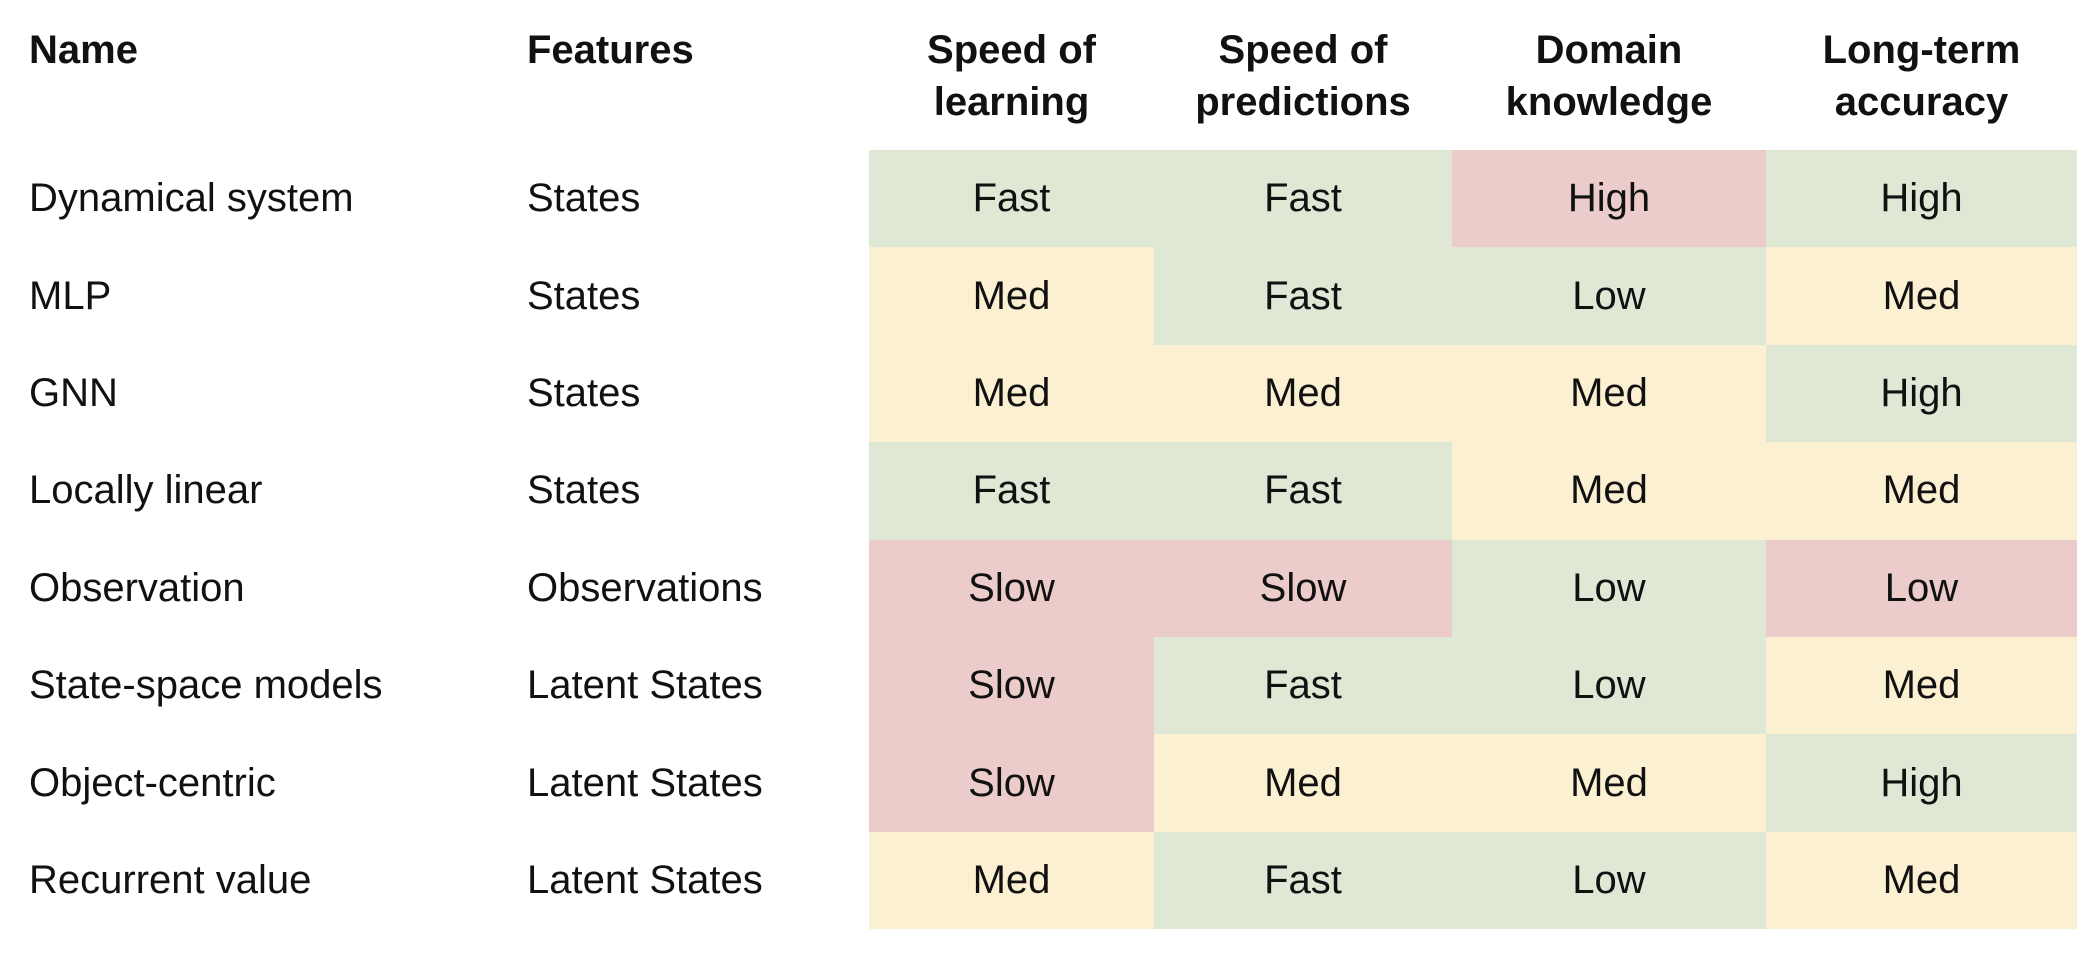 This screenshot has height=956, width=2090. I want to click on row-features-cell: Observations, so click(645, 587).